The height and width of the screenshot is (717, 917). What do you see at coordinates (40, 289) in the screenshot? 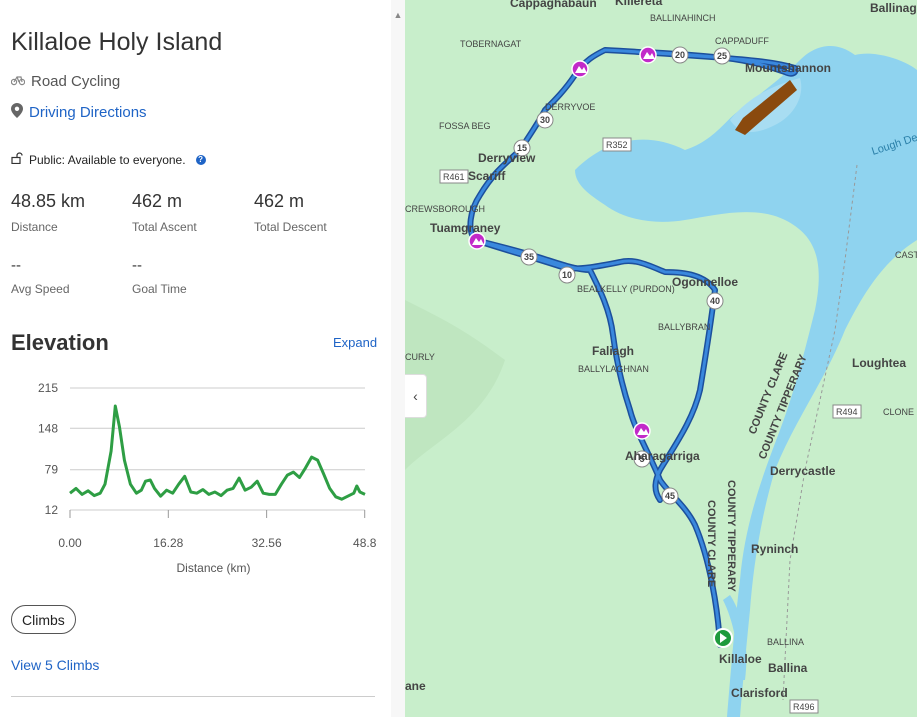
I see `stat-label: Avg Speed` at bounding box center [40, 289].